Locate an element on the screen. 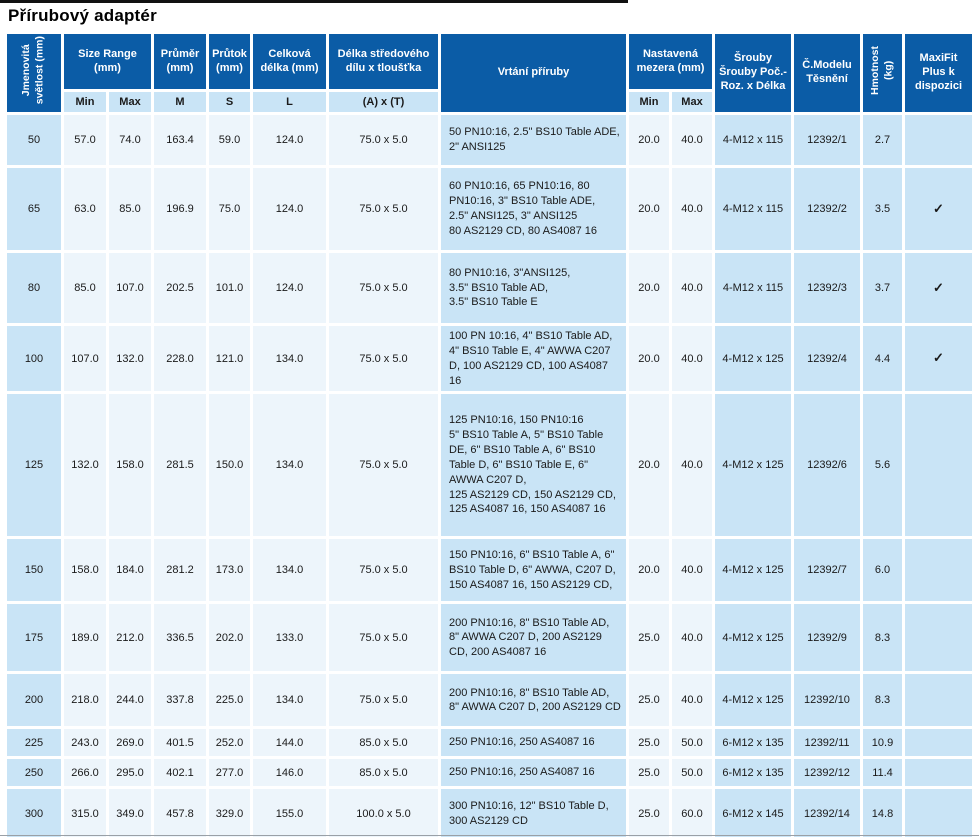  subheader-size-min: Min is located at coordinates (85, 102).